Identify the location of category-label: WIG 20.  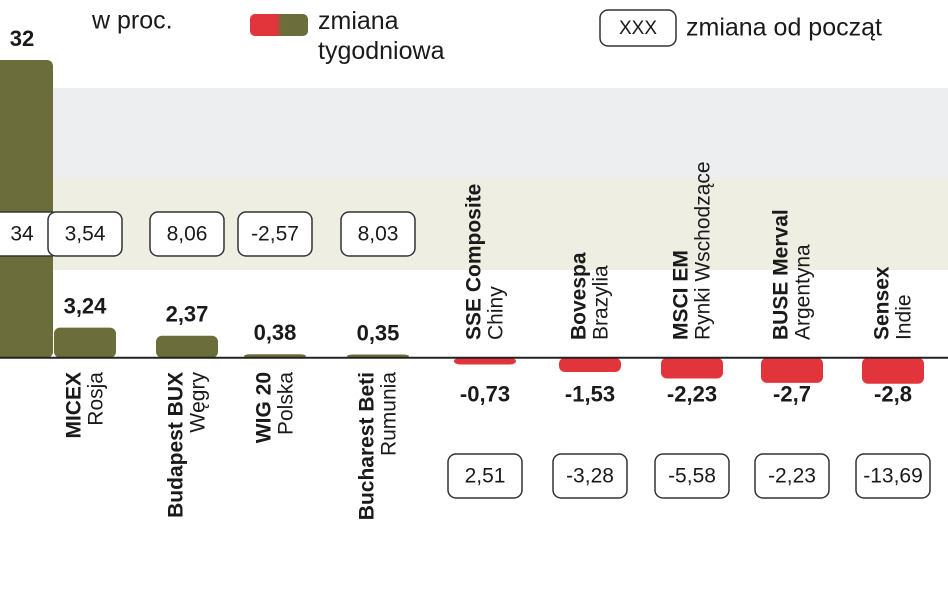
(264, 407).